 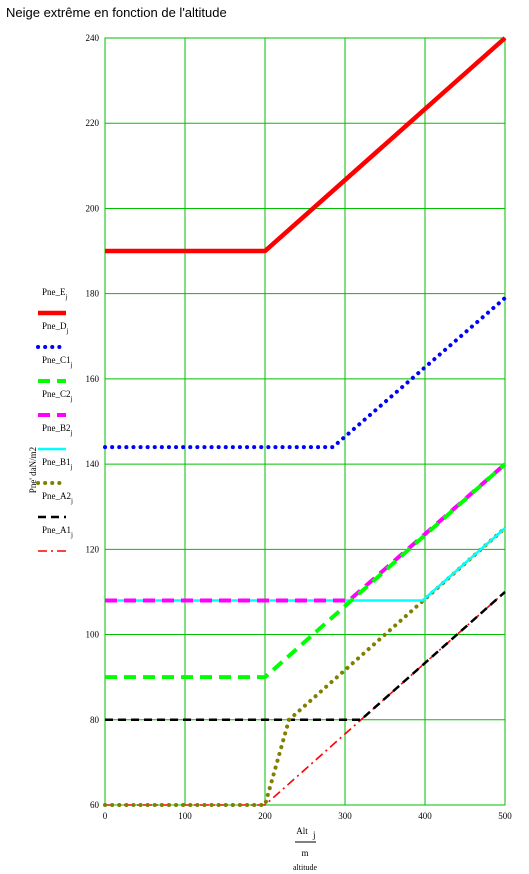 I want to click on chart-title: Neige extrême en fonction de l'altitude, so click(x=116, y=12).